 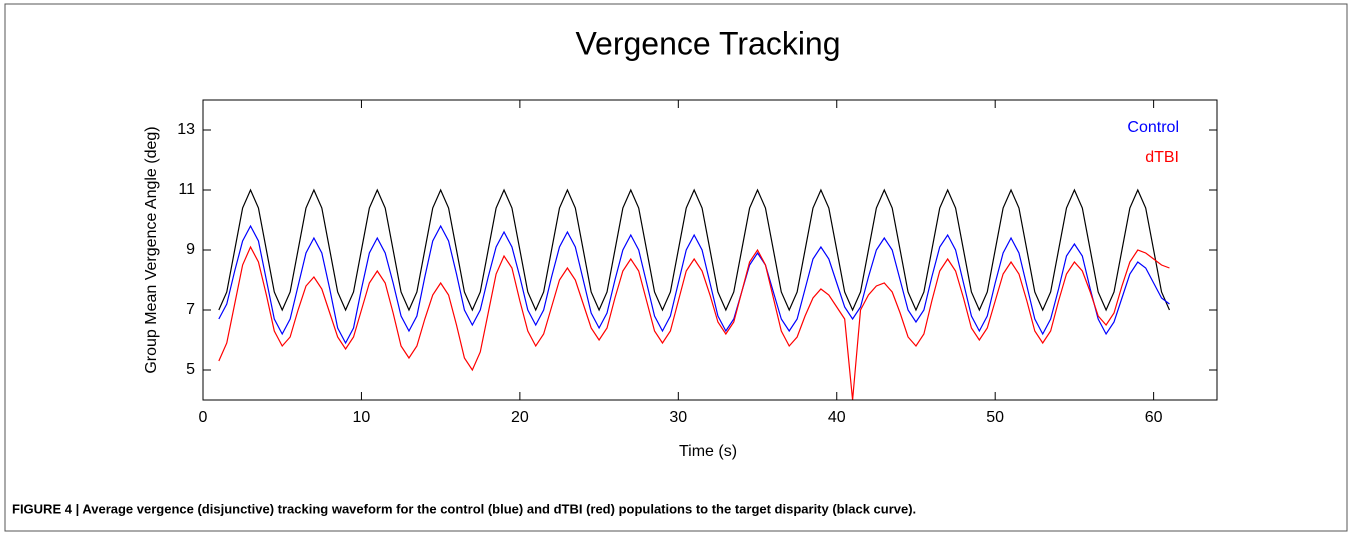 I want to click on x-tick-label: 30, so click(x=678, y=417).